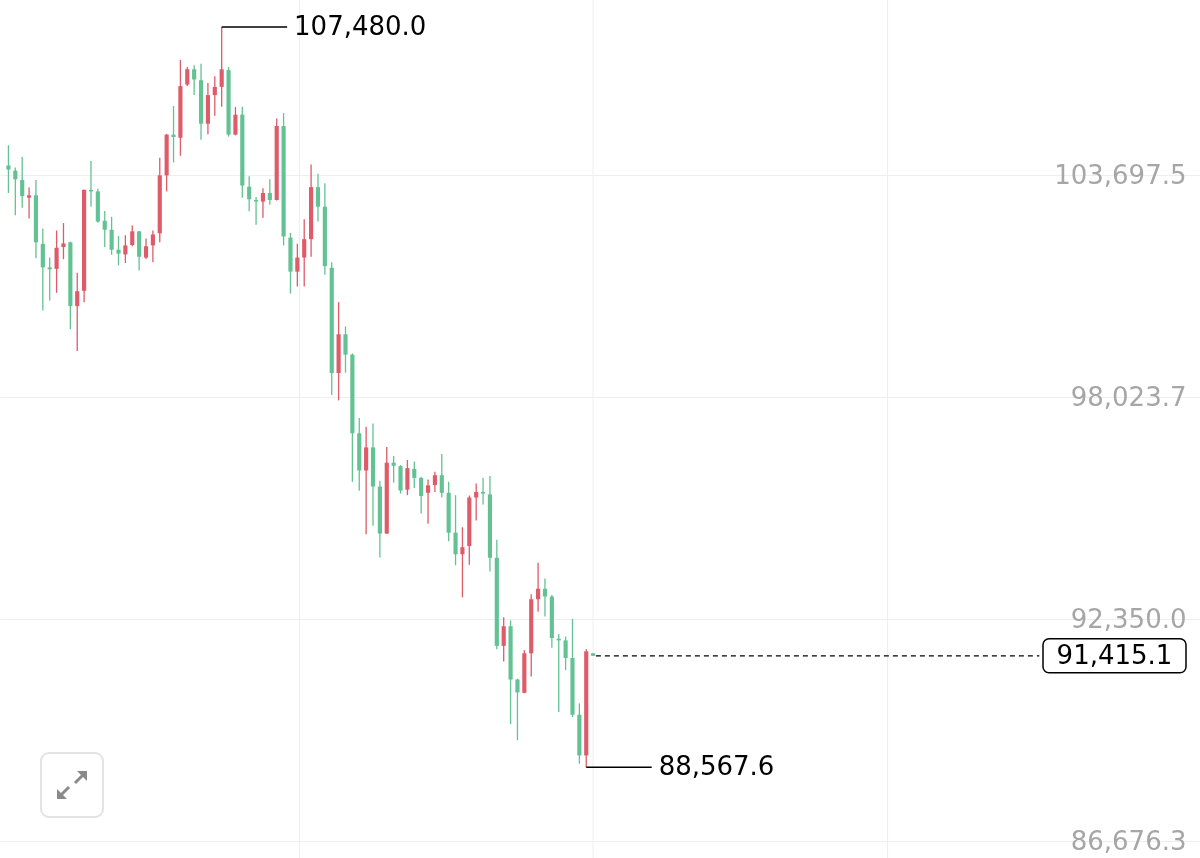 This screenshot has height=858, width=1200. What do you see at coordinates (716, 766) in the screenshot?
I see `annotation: 88,567.6` at bounding box center [716, 766].